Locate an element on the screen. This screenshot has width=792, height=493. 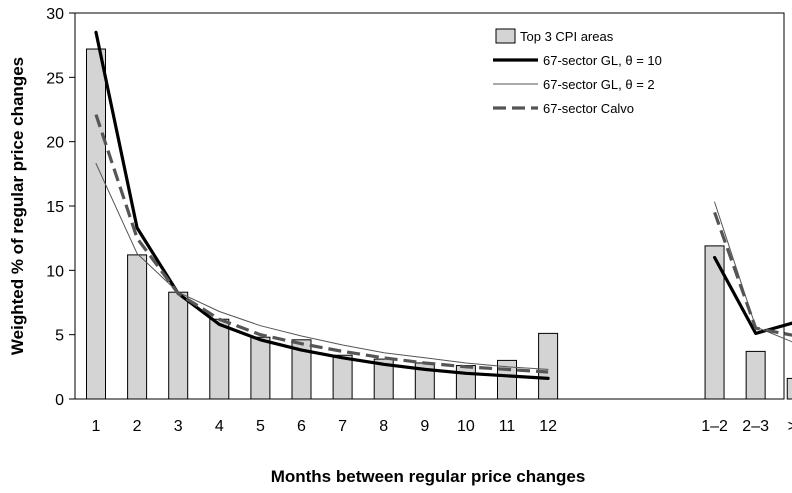
x-tick-label: 1 is located at coordinates (96, 426).